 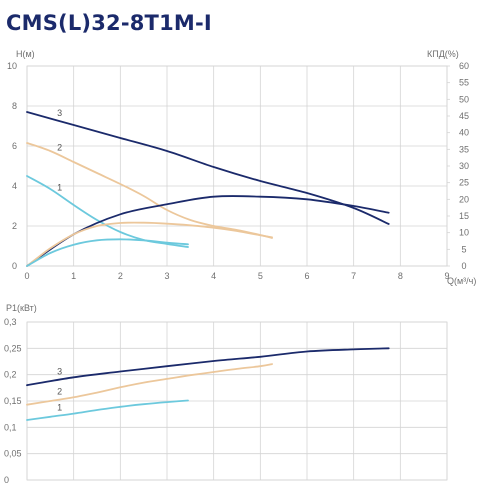 I want to click on y-tick-label: 0,3, so click(x=10, y=322).